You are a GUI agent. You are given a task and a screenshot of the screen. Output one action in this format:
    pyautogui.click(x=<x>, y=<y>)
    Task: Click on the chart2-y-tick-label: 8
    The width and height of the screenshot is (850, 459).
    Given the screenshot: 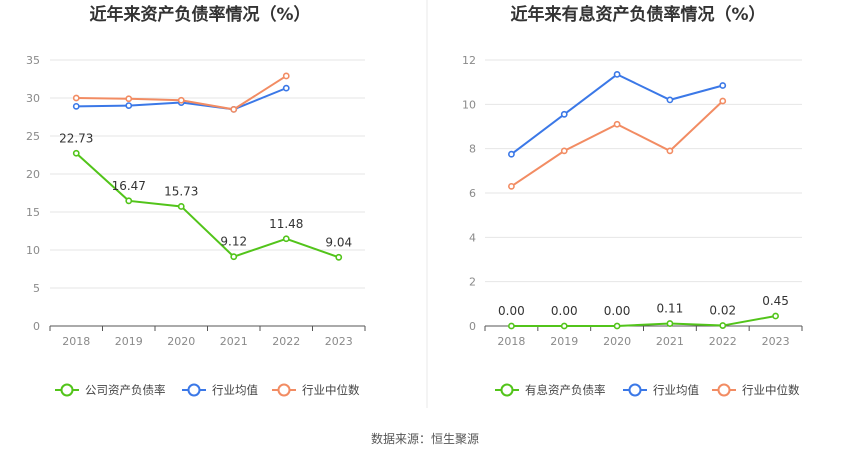 What is the action you would take?
    pyautogui.click(x=472, y=149)
    